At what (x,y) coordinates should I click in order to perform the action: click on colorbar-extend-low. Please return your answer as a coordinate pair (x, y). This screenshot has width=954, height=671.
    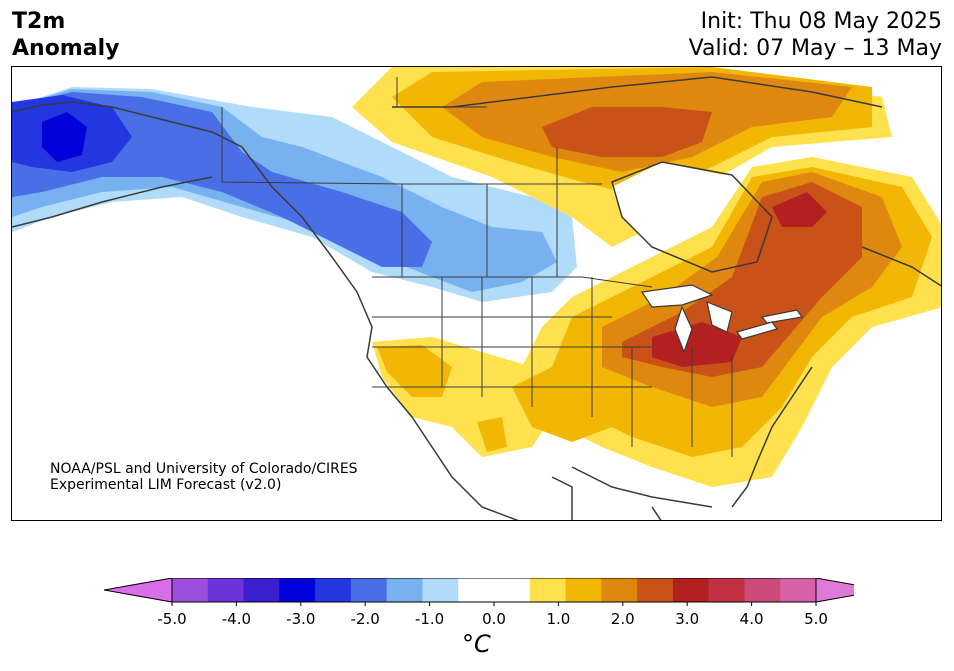
    Looking at the image, I should click on (138, 590).